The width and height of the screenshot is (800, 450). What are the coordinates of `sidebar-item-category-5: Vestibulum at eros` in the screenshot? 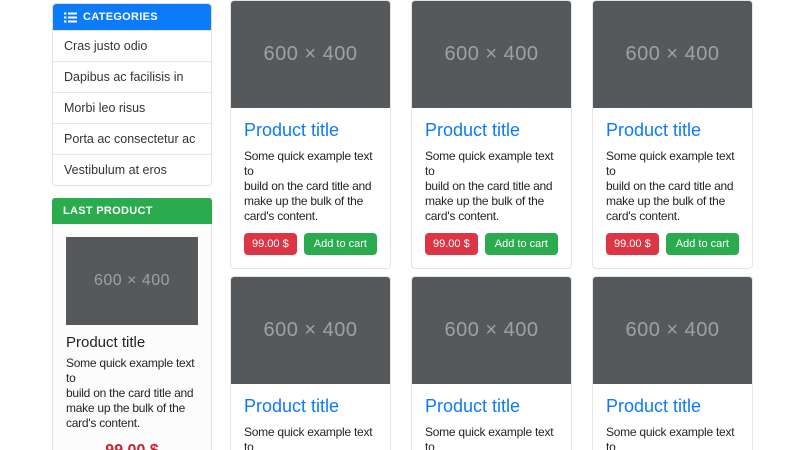 It's located at (132, 169).